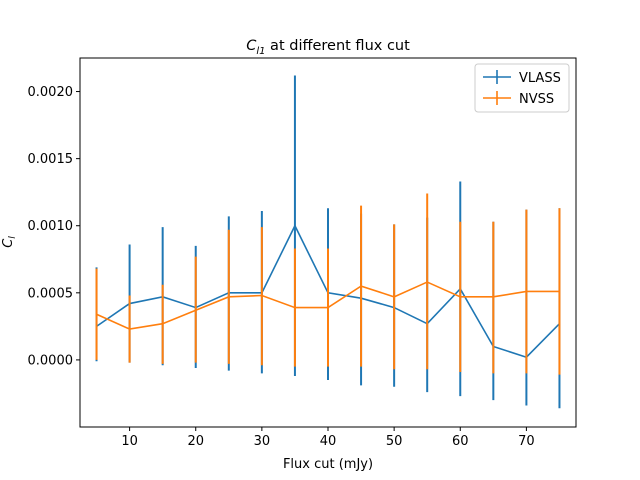 The width and height of the screenshot is (640, 480). Describe the element at coordinates (51, 360) in the screenshot. I see `y-tick-label: 0.0000` at that location.